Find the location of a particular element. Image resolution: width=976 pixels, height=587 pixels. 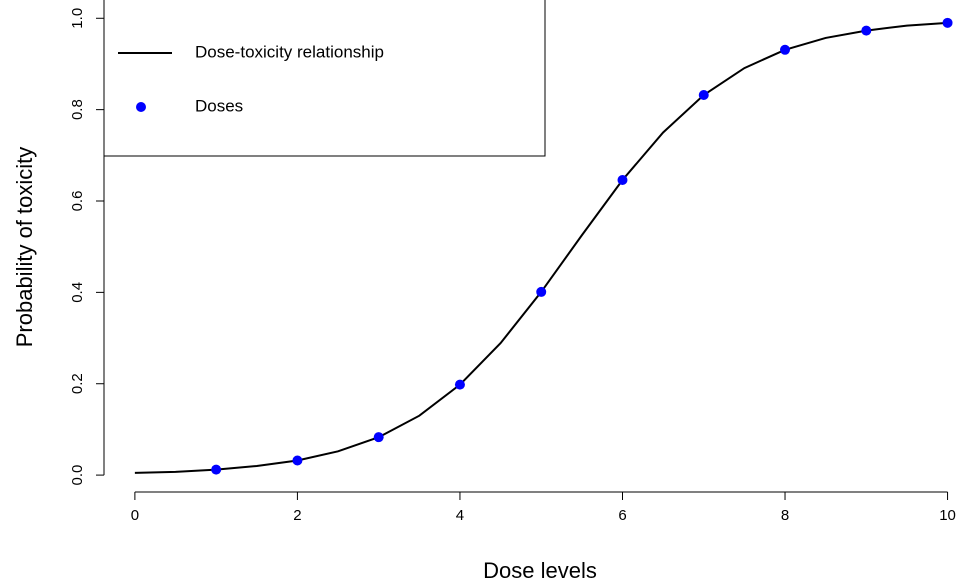

x-tick-label: 4 is located at coordinates (460, 515).